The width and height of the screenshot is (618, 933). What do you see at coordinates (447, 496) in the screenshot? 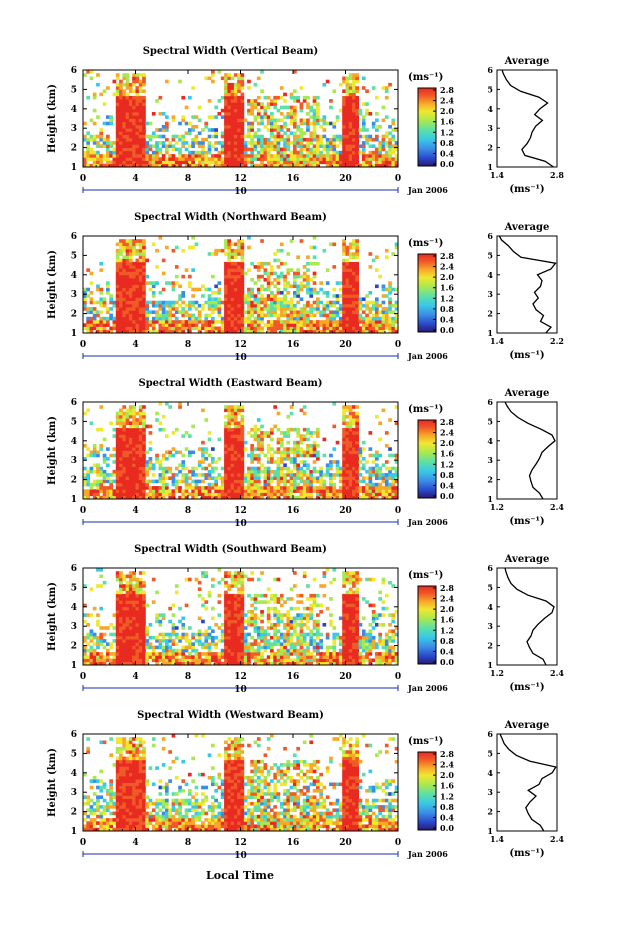
I see `colorbar-tick-label: 0.0` at bounding box center [447, 496].